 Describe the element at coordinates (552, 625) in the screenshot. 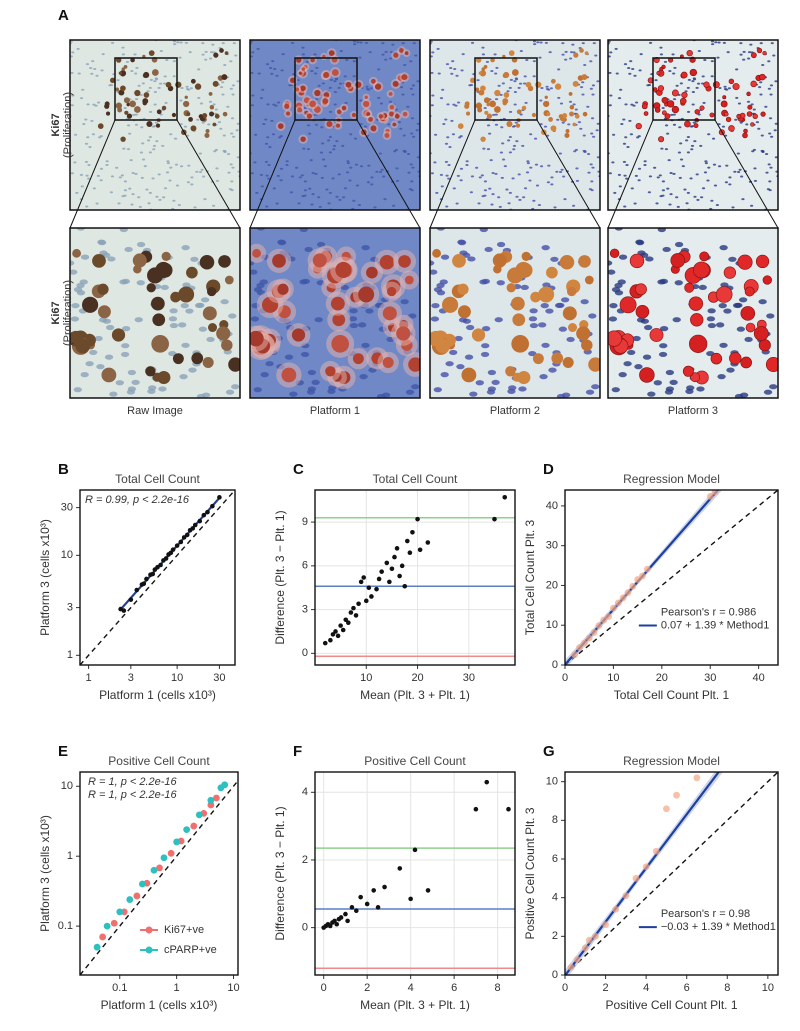

I see `y-tick-label: 10` at that location.